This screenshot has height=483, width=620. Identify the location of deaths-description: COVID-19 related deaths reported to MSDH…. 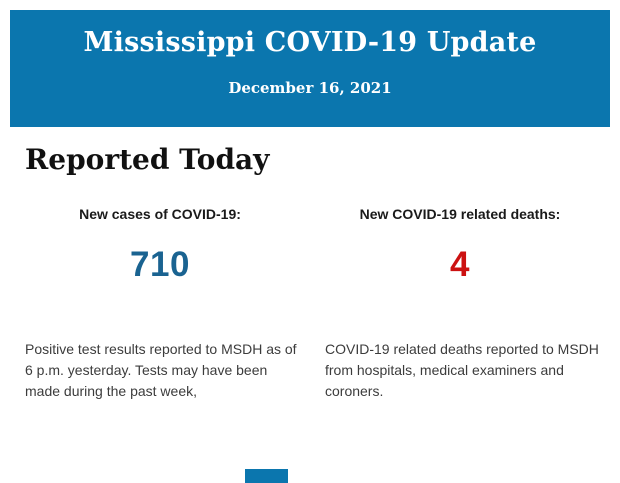
(462, 370).